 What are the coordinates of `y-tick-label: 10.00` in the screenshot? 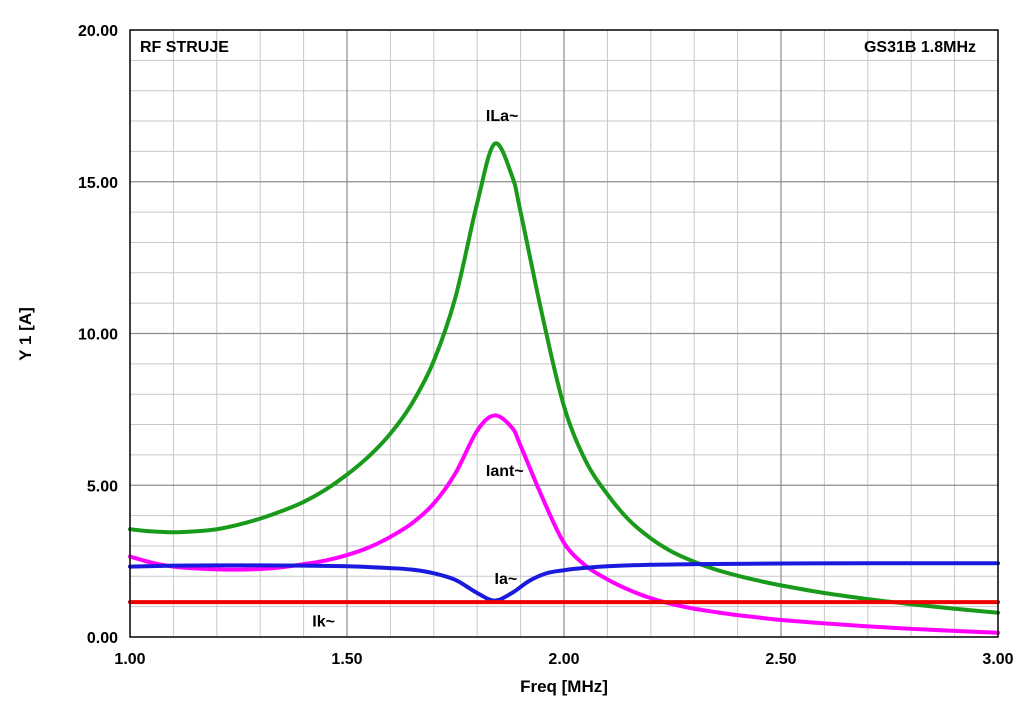 It's located at (98, 335).